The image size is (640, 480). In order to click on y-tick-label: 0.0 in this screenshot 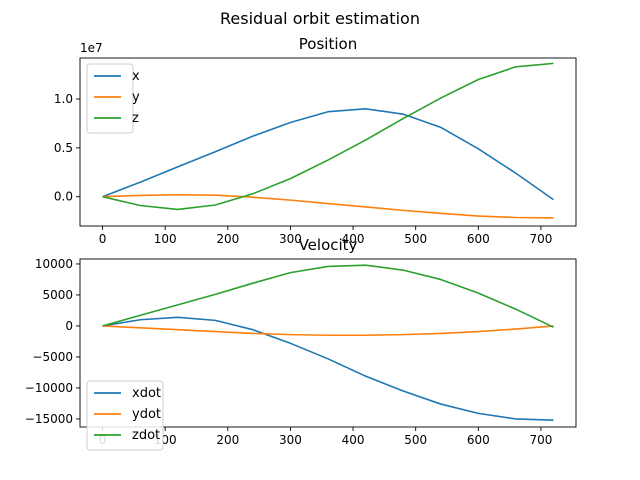, I will do `click(63, 197)`.